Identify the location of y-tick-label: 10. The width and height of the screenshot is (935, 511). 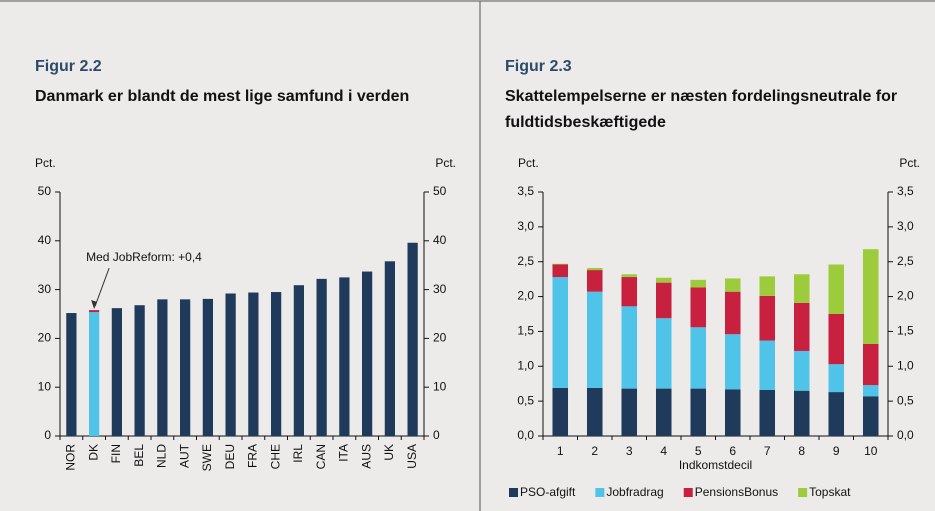
(45, 386).